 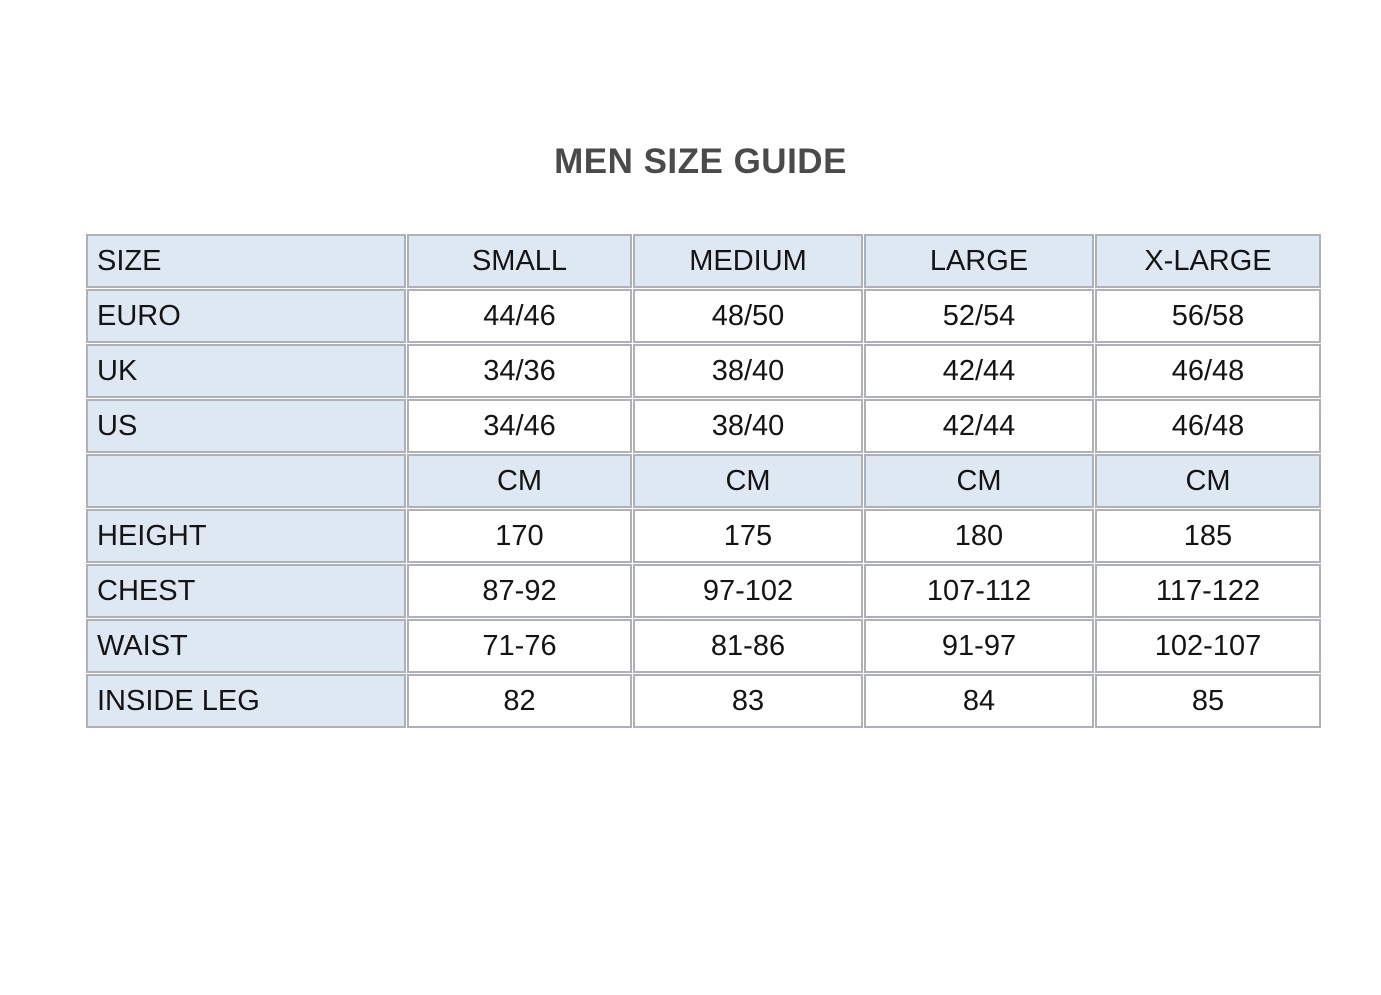 I want to click on data-cell: 44/46, so click(x=519, y=316).